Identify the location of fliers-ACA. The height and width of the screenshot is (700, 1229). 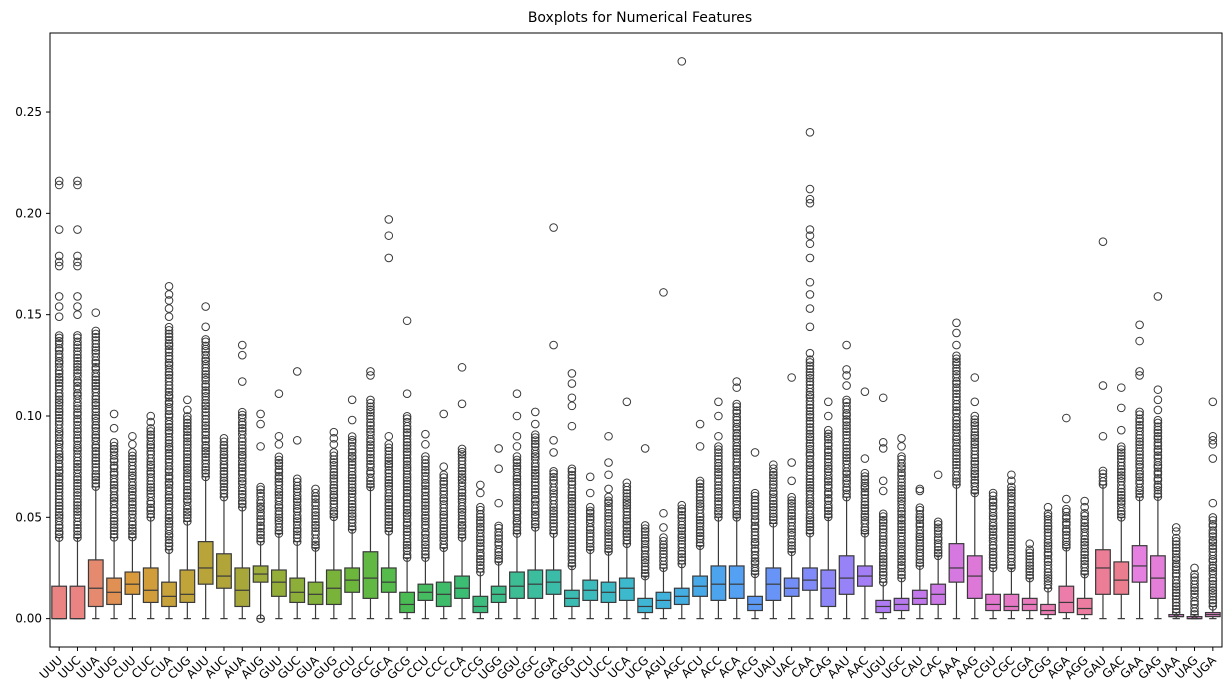
(737, 449).